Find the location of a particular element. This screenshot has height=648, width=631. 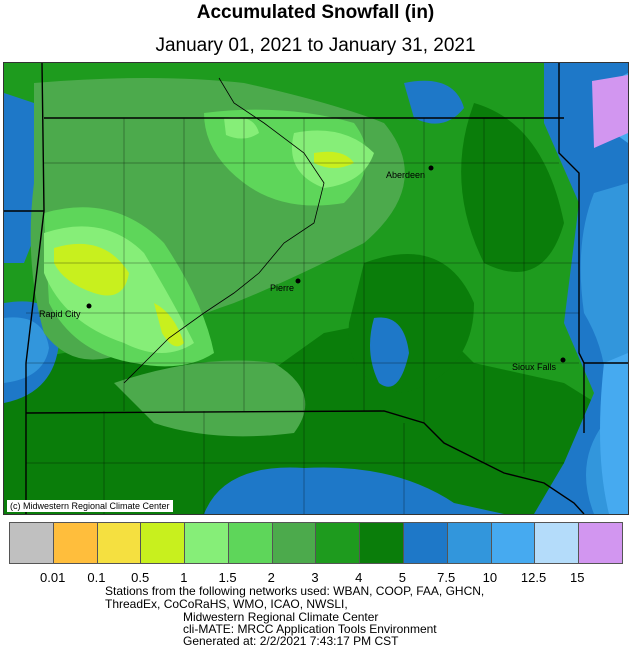

color-legend is located at coordinates (316, 543).